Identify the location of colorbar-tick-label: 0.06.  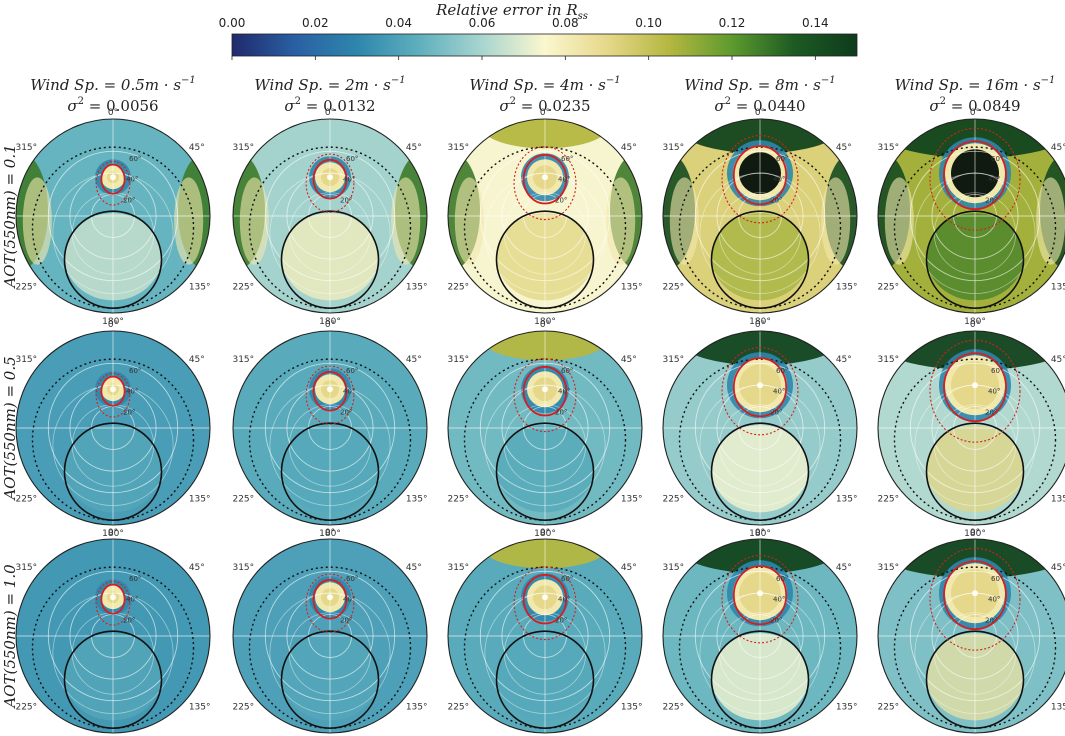
(482, 23).